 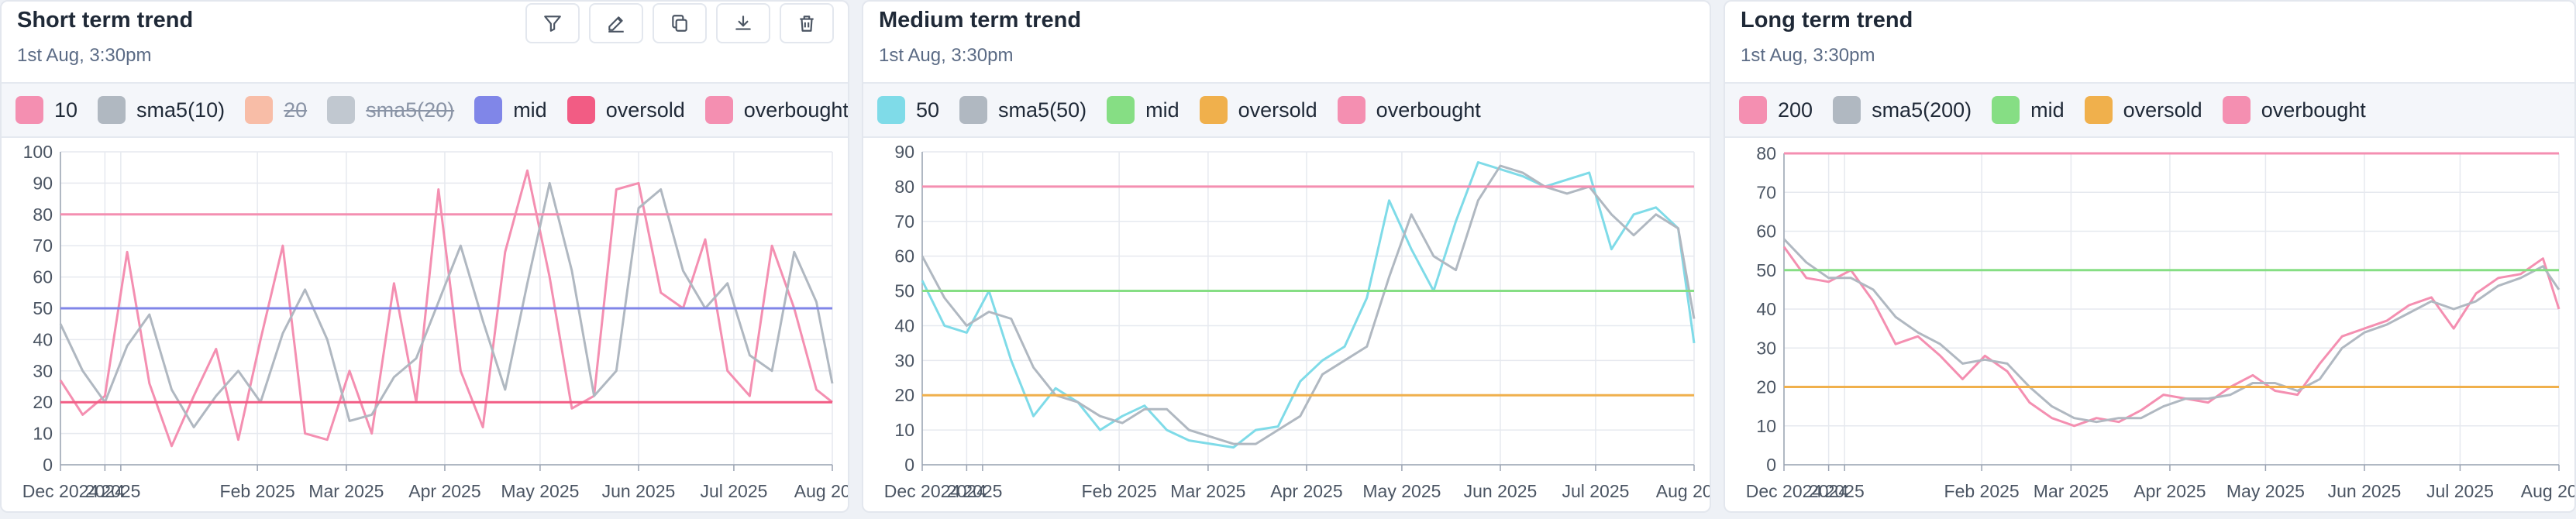 What do you see at coordinates (105, 20) in the screenshot?
I see `panel-title: Short term trend` at bounding box center [105, 20].